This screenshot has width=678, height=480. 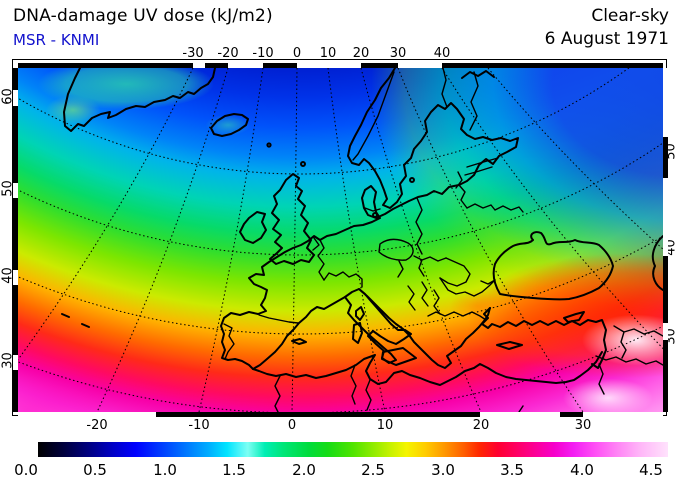 What do you see at coordinates (162, 240) in the screenshot?
I see `meridian-20w` at bounding box center [162, 240].